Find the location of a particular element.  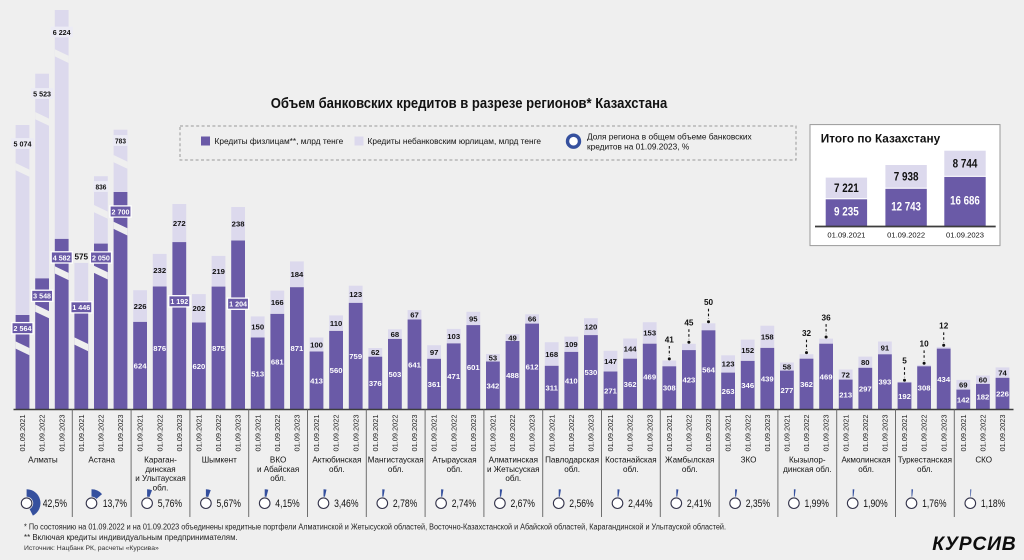

svg-text: ЗКО is located at coordinates (749, 460).